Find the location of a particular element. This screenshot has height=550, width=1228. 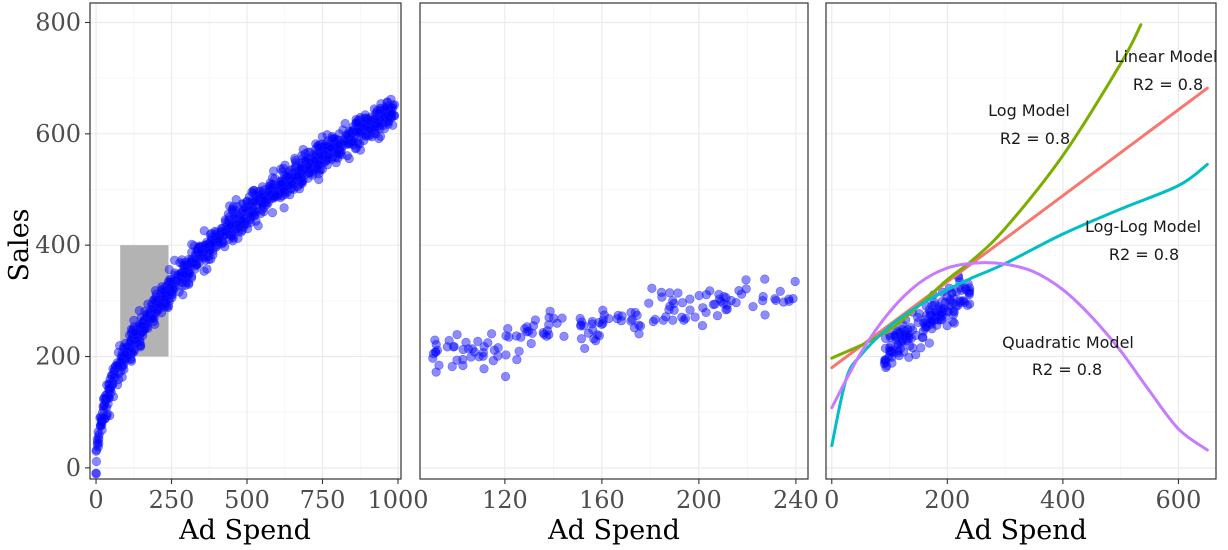

y-tick-label: 600 is located at coordinates (58, 134).